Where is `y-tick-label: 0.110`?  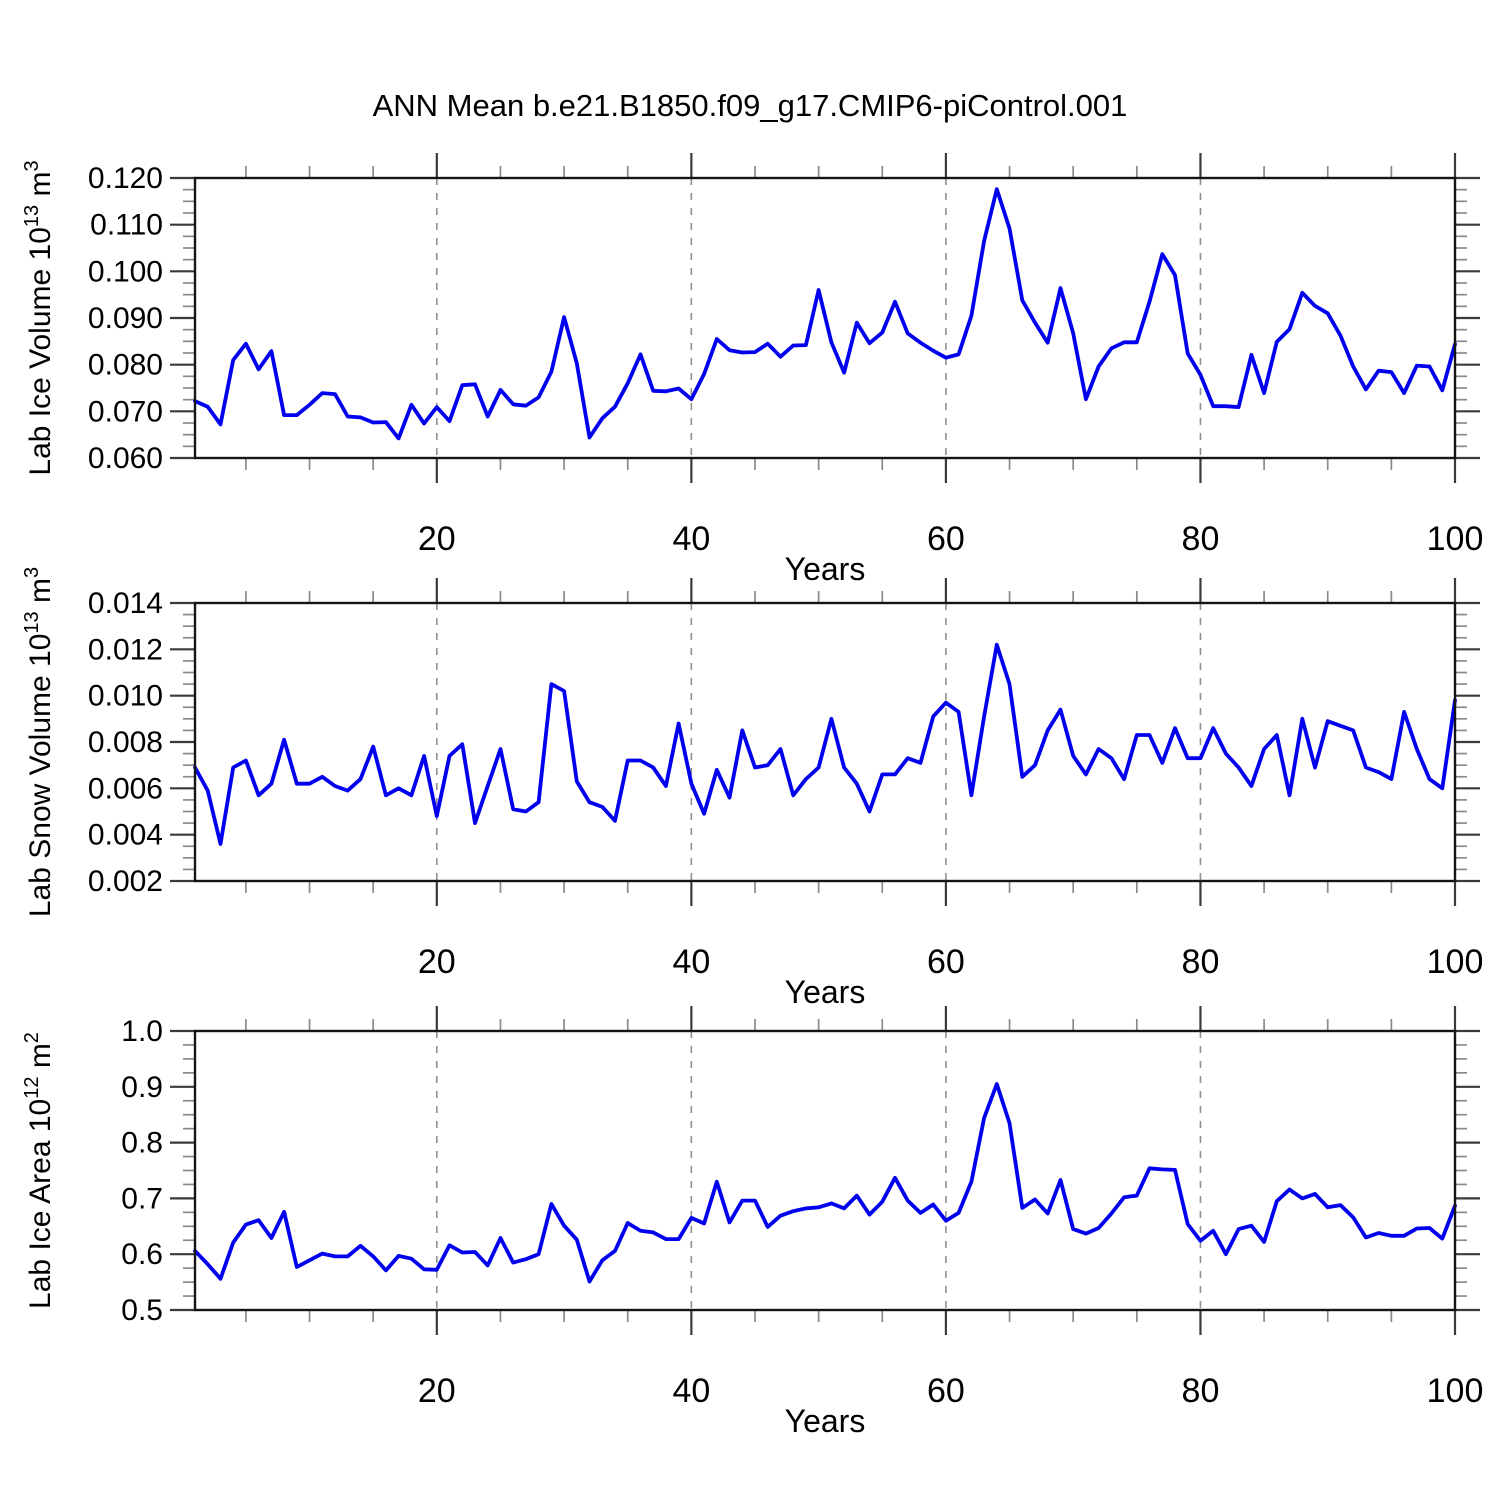 y-tick-label: 0.110 is located at coordinates (126, 225).